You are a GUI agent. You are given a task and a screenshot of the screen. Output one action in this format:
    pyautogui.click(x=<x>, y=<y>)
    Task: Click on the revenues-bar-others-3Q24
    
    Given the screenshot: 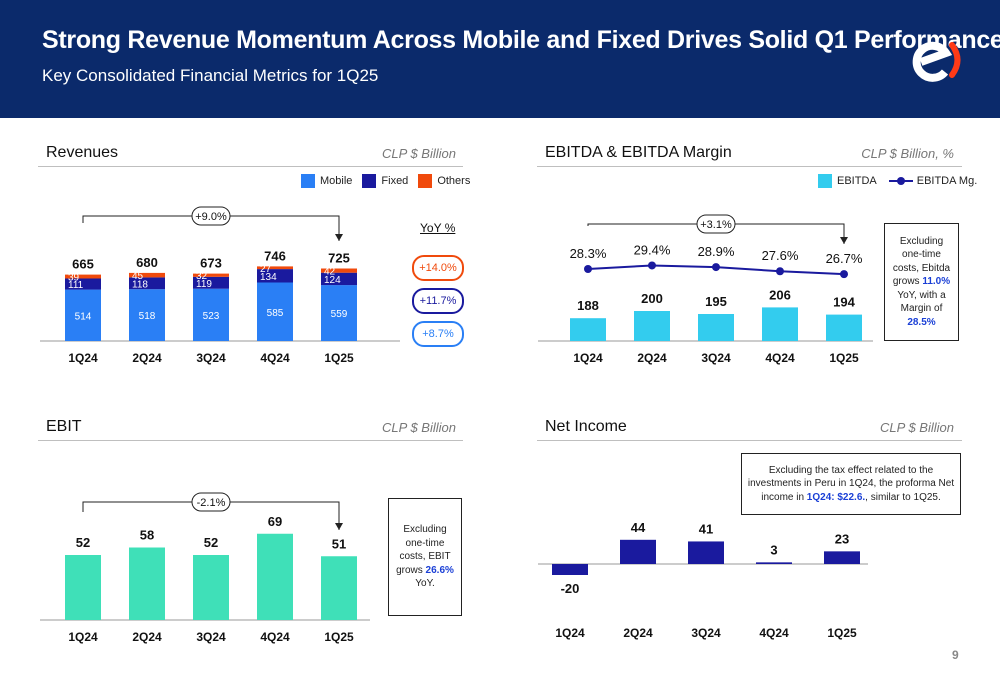 What is the action you would take?
    pyautogui.click(x=211, y=275)
    